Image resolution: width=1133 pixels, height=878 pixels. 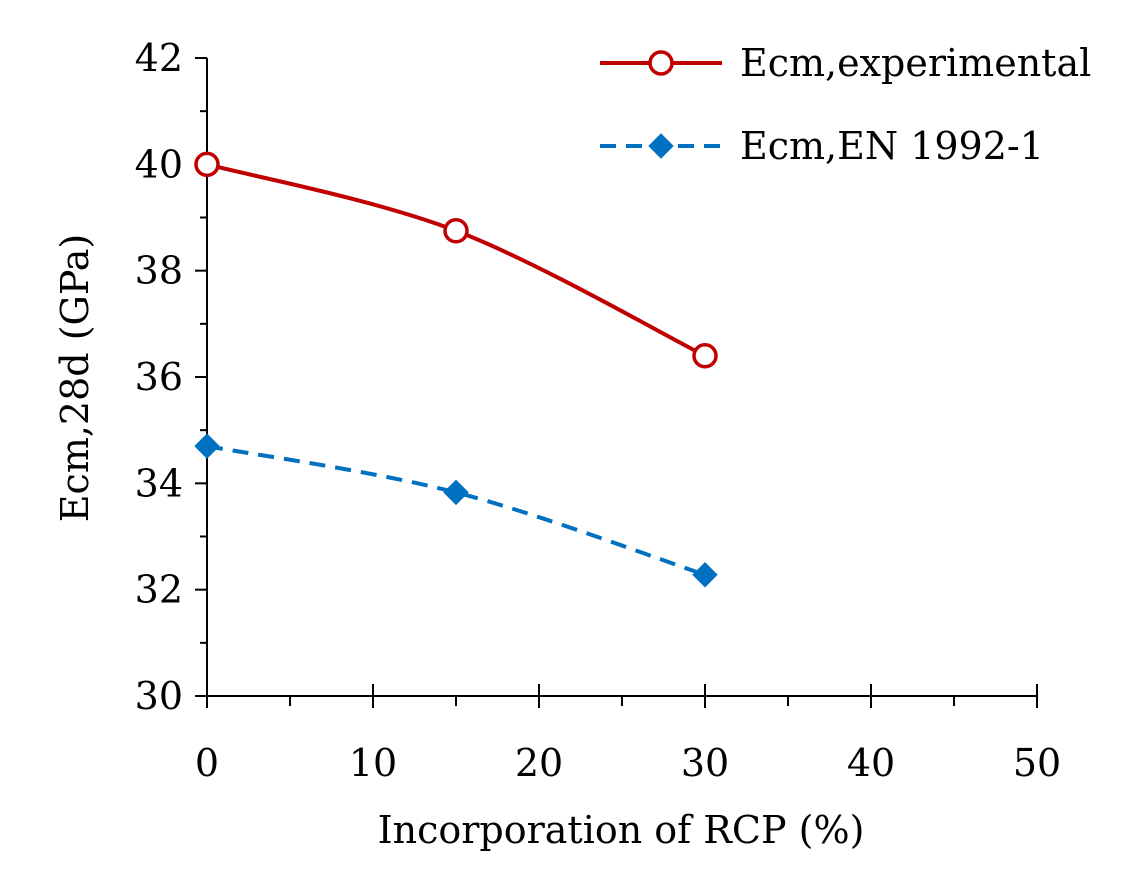 I want to click on y-tick-label: 34, so click(x=159, y=483).